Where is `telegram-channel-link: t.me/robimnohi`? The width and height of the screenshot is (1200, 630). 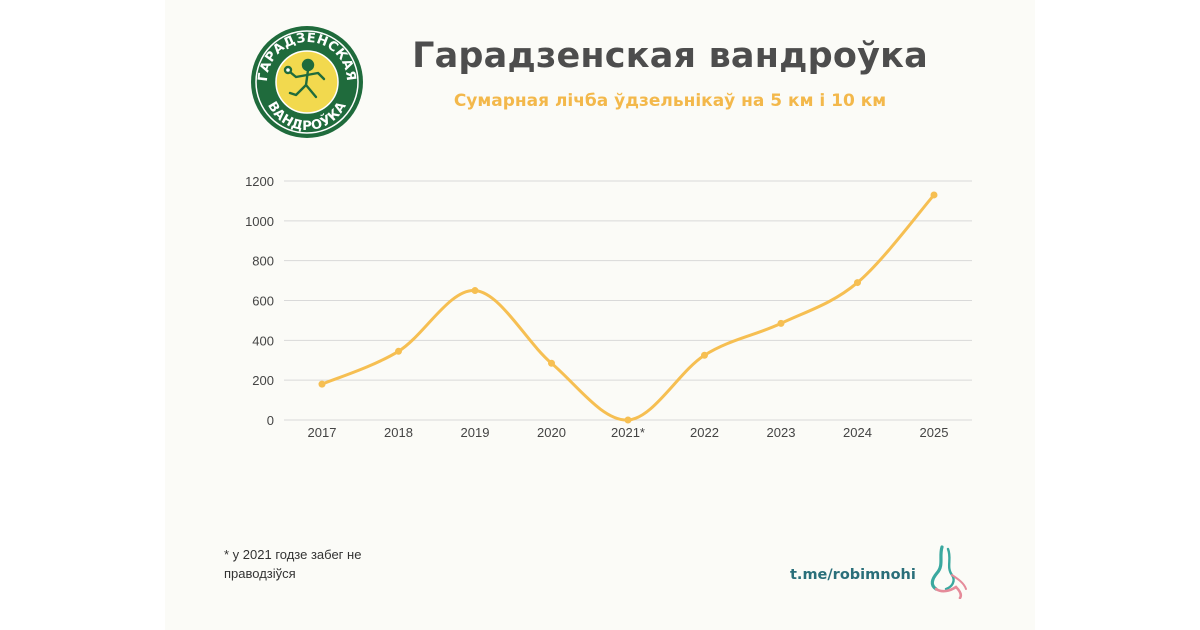
telegram-channel-link: t.me/robimnohi is located at coordinates (853, 575).